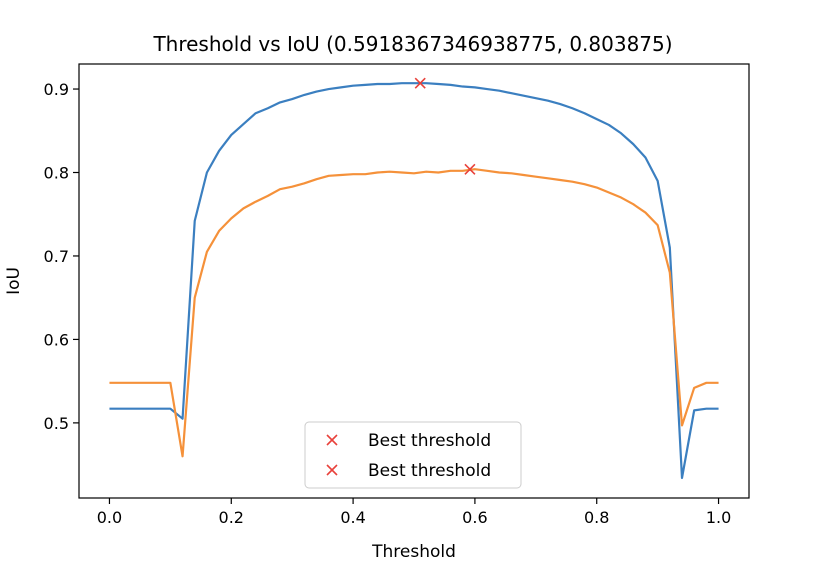 Image resolution: width=818 pixels, height=582 pixels. Describe the element at coordinates (413, 552) in the screenshot. I see `x-axis-label: Threshold` at that location.